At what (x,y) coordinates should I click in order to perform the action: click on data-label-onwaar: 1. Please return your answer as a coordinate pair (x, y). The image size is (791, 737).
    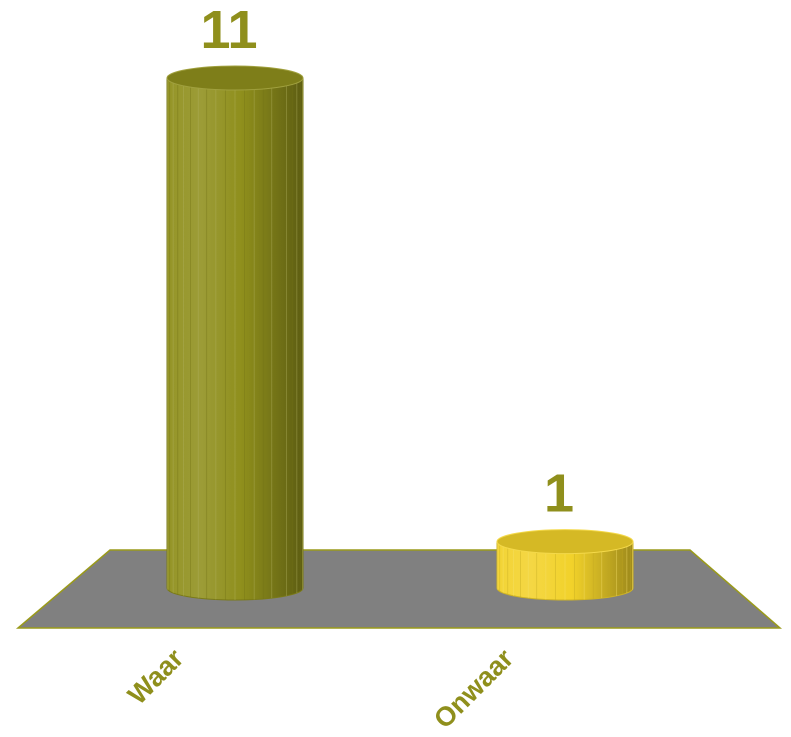
    Looking at the image, I should click on (559, 494).